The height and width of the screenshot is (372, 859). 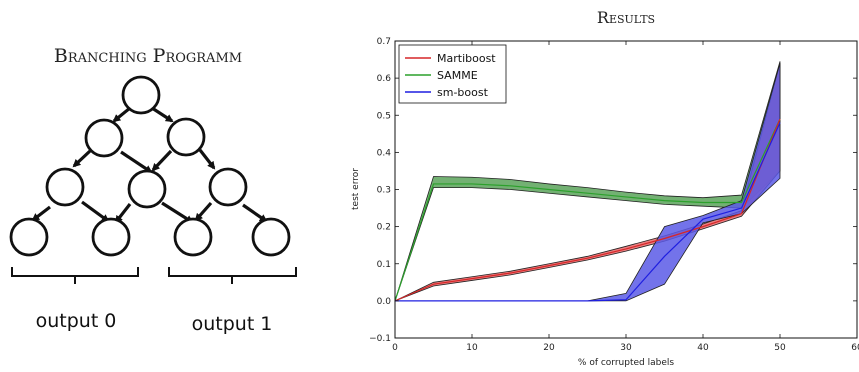 What do you see at coordinates (384, 191) in the screenshot?
I see `y-tick-label: 0.3` at bounding box center [384, 191].